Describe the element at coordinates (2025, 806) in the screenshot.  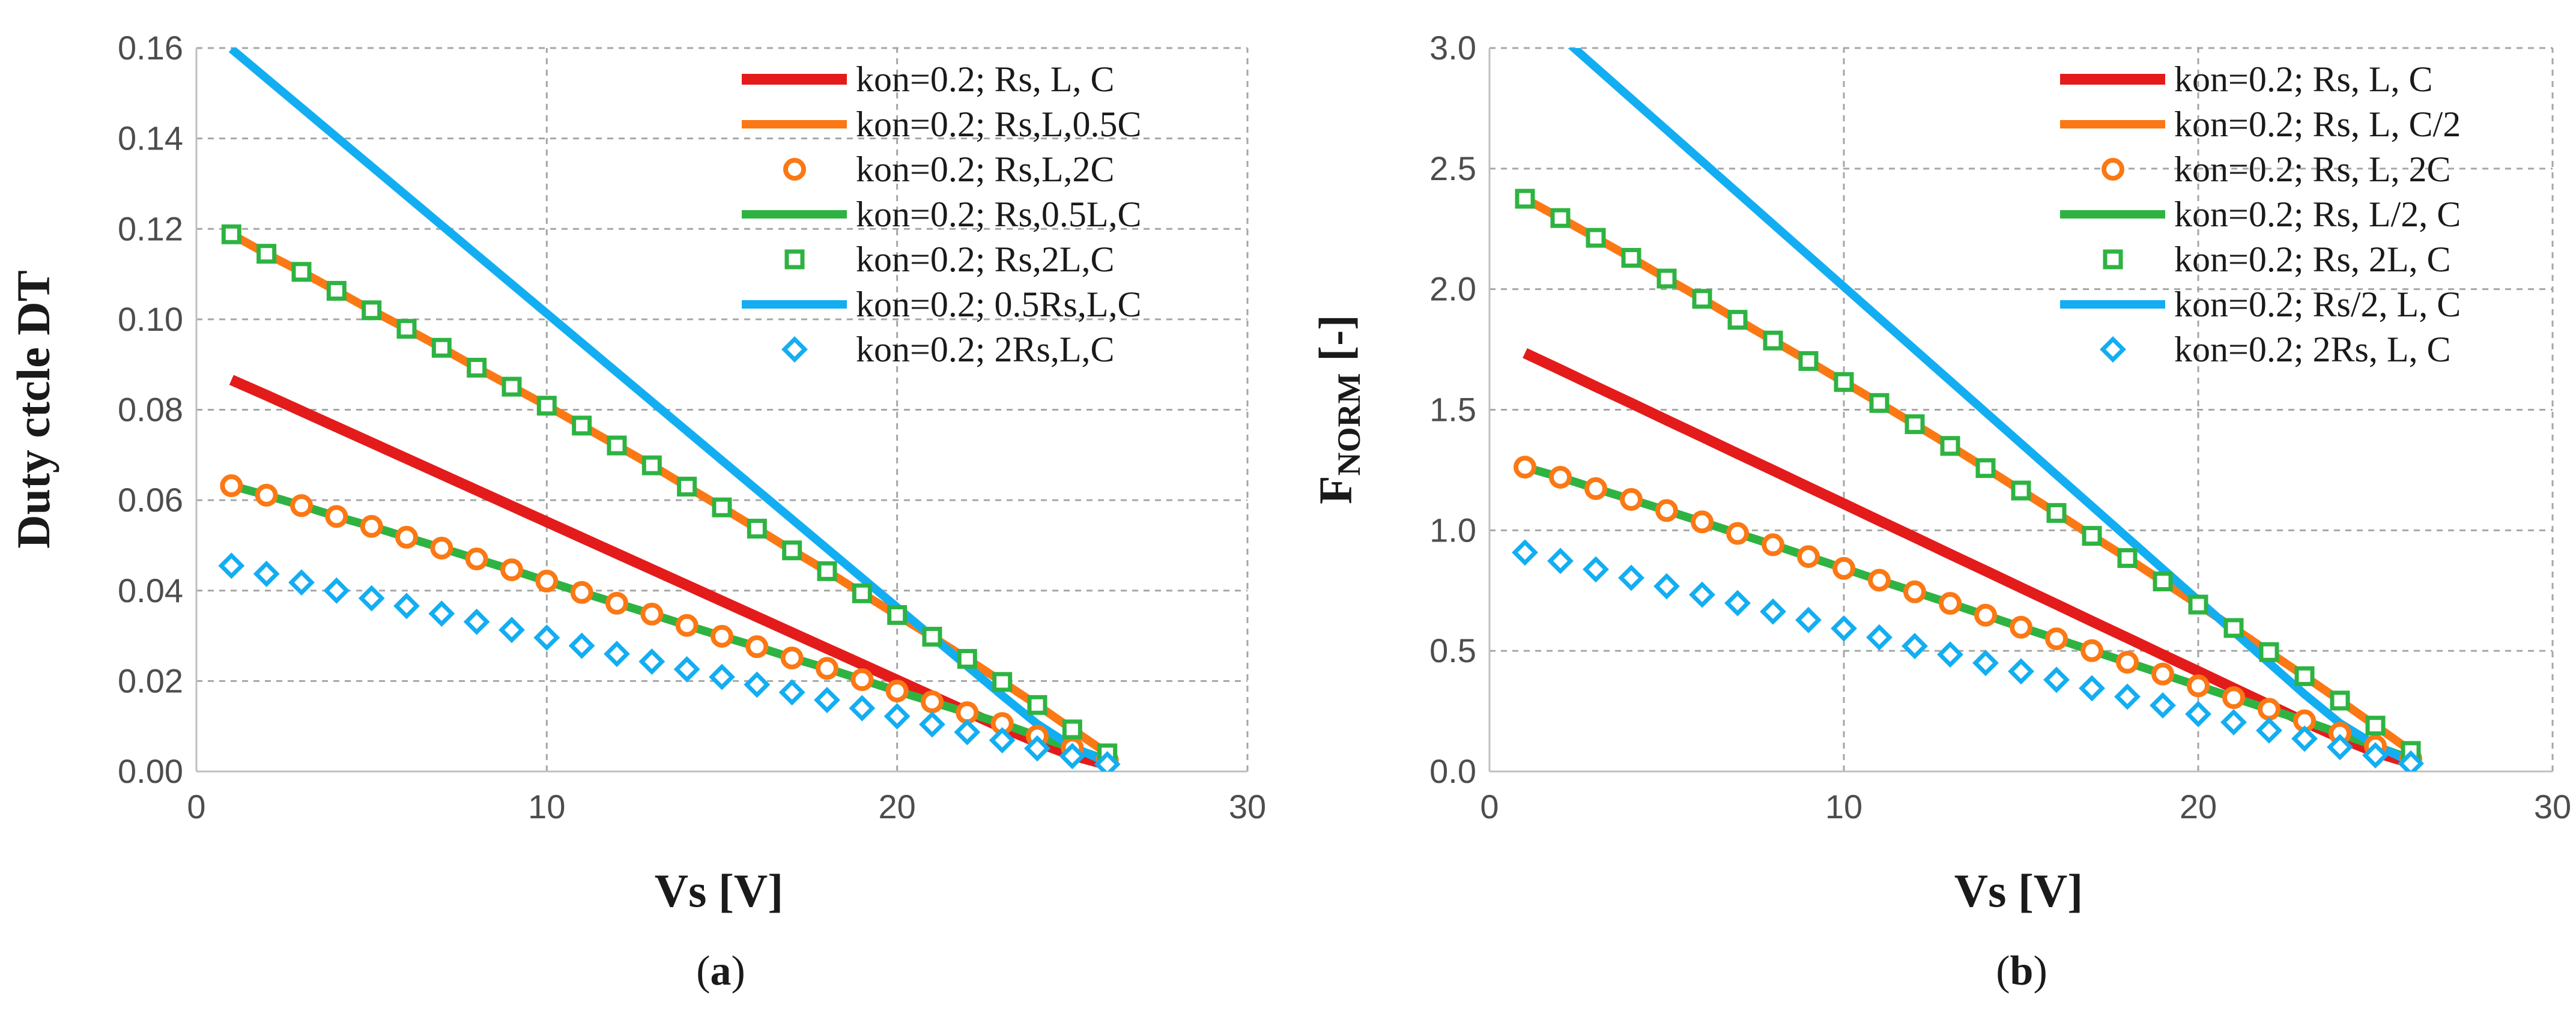
I see `x-tick-labels: 0 10 20 30` at that location.